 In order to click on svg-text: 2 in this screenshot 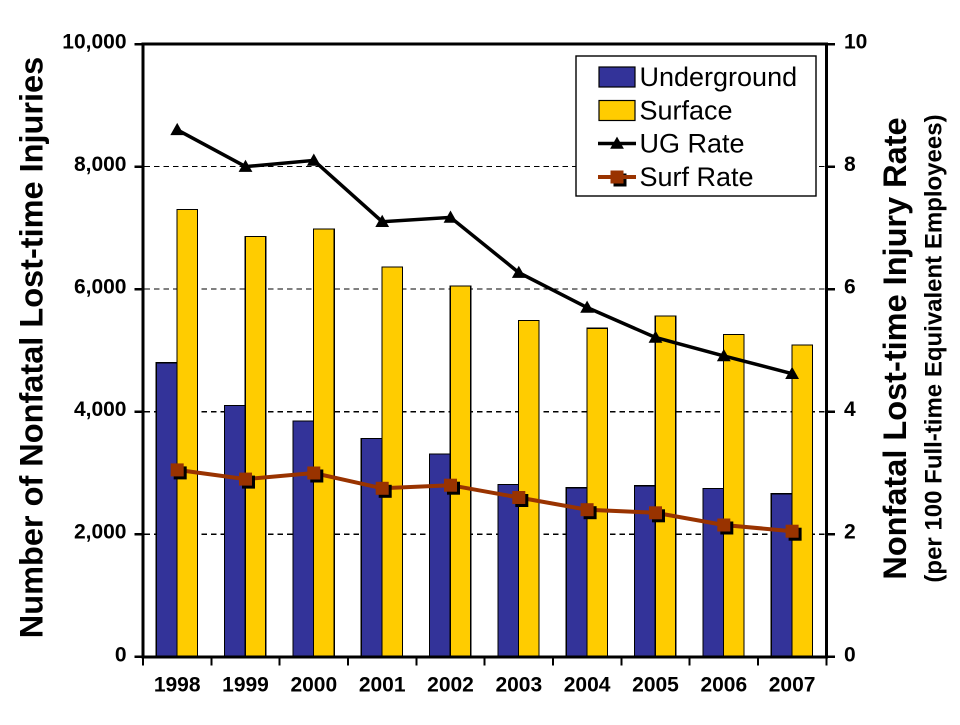, I will do `click(850, 532)`.